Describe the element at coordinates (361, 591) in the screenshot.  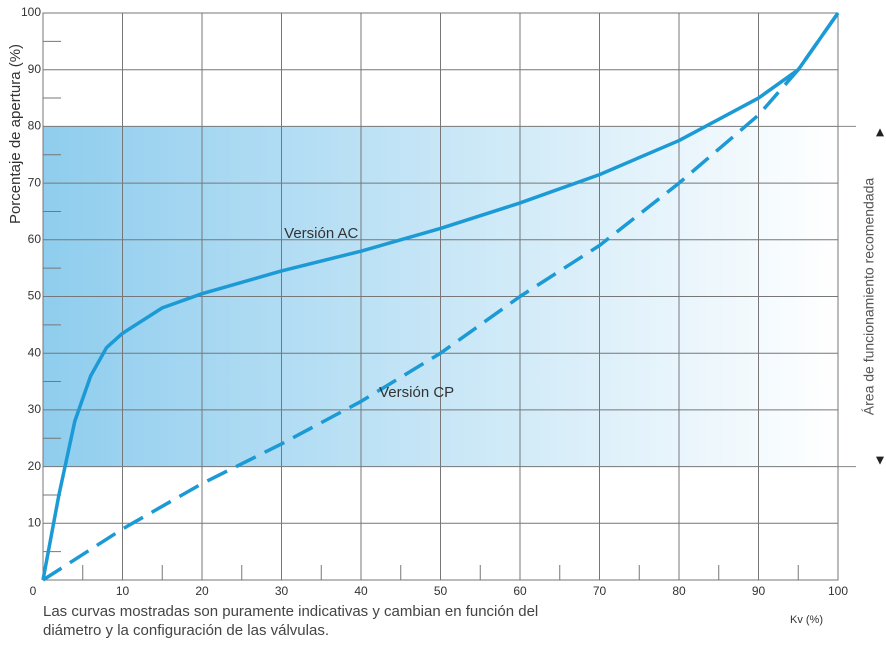
I see `x-tick-label: 40` at that location.